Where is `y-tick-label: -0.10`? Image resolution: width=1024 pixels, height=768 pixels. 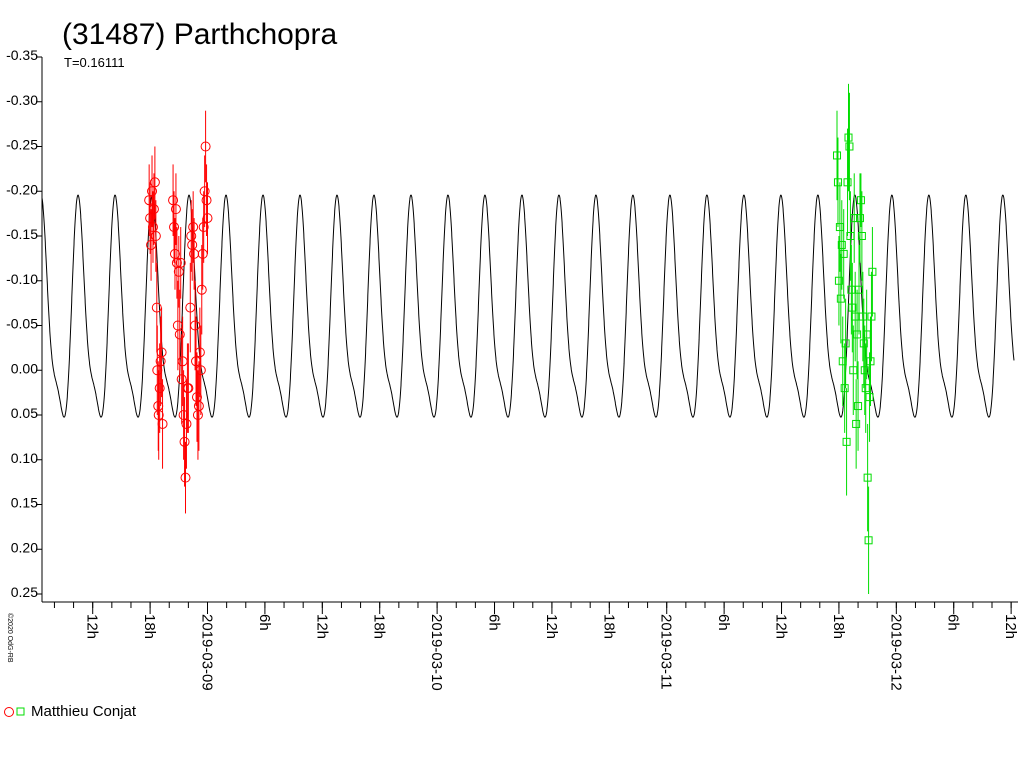
y-tick-label: -0.10 is located at coordinates (22, 279).